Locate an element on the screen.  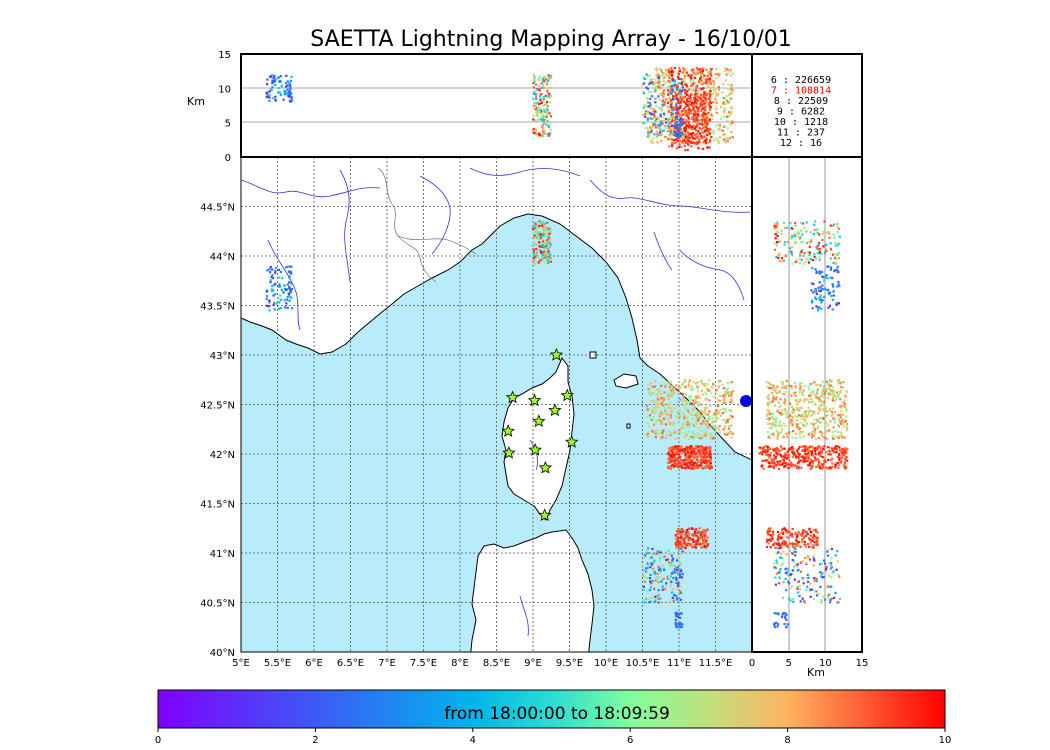
map-x-tick-label: 9°E is located at coordinates (533, 663).